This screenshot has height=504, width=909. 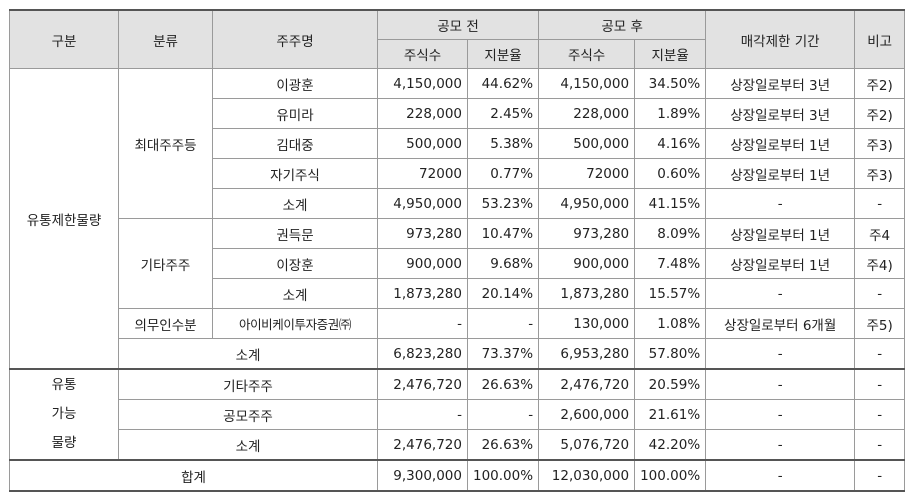 What do you see at coordinates (670, 293) in the screenshot?
I see `post-ratio: 15.57%` at bounding box center [670, 293].